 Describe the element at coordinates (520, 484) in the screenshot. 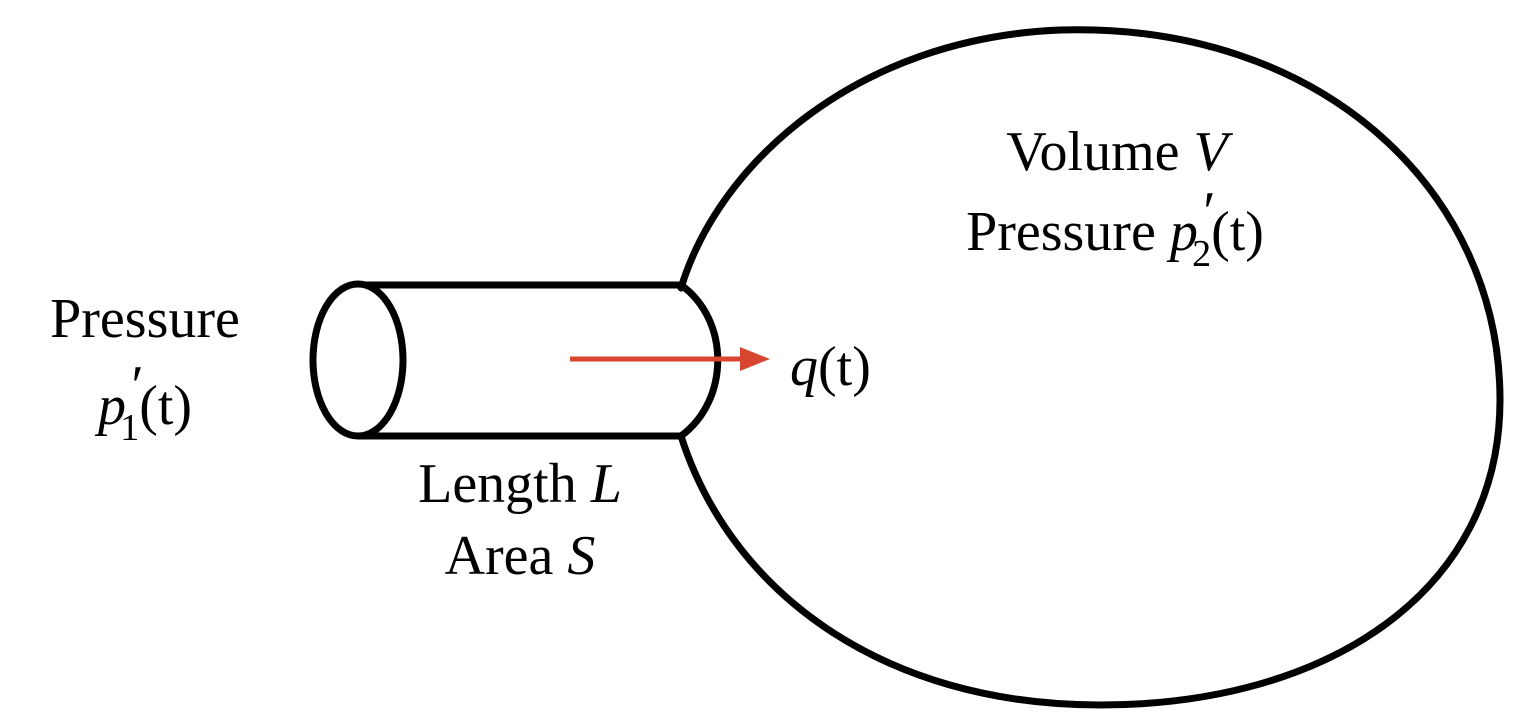

I see `tube-length-label: Length L` at that location.